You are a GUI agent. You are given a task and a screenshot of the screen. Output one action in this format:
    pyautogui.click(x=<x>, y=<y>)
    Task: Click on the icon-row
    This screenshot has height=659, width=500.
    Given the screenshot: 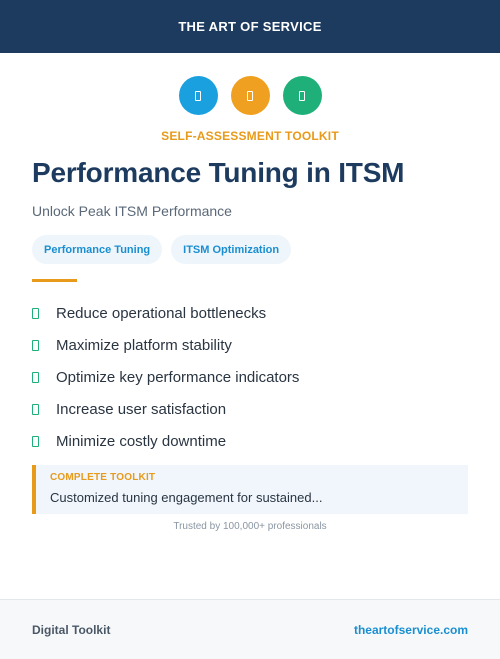 What is the action you would take?
    pyautogui.click(x=250, y=95)
    